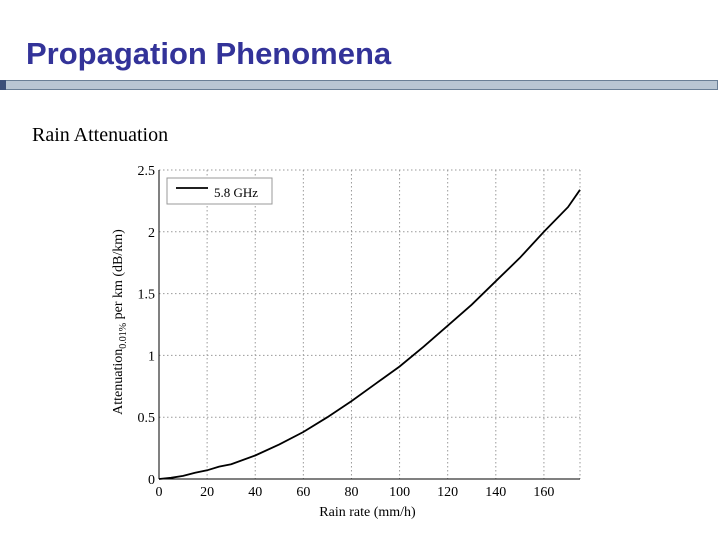 Image resolution: width=720 pixels, height=540 pixels. Describe the element at coordinates (147, 326) in the screenshot. I see `y-axis-ticks: 0 0.5 1 1.5 2 2.5` at that location.